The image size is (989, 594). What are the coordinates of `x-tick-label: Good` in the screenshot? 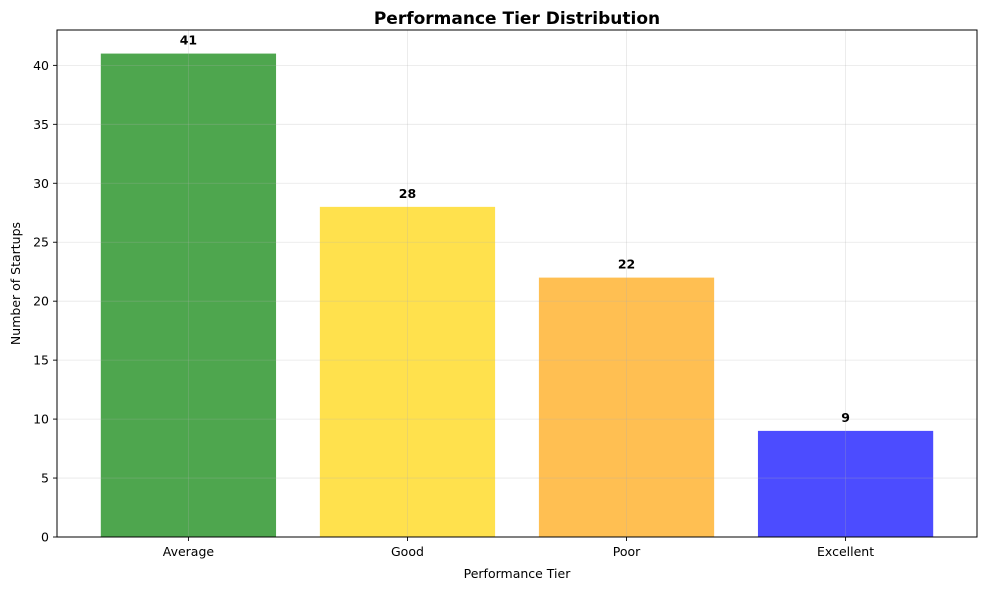 It's located at (407, 551).